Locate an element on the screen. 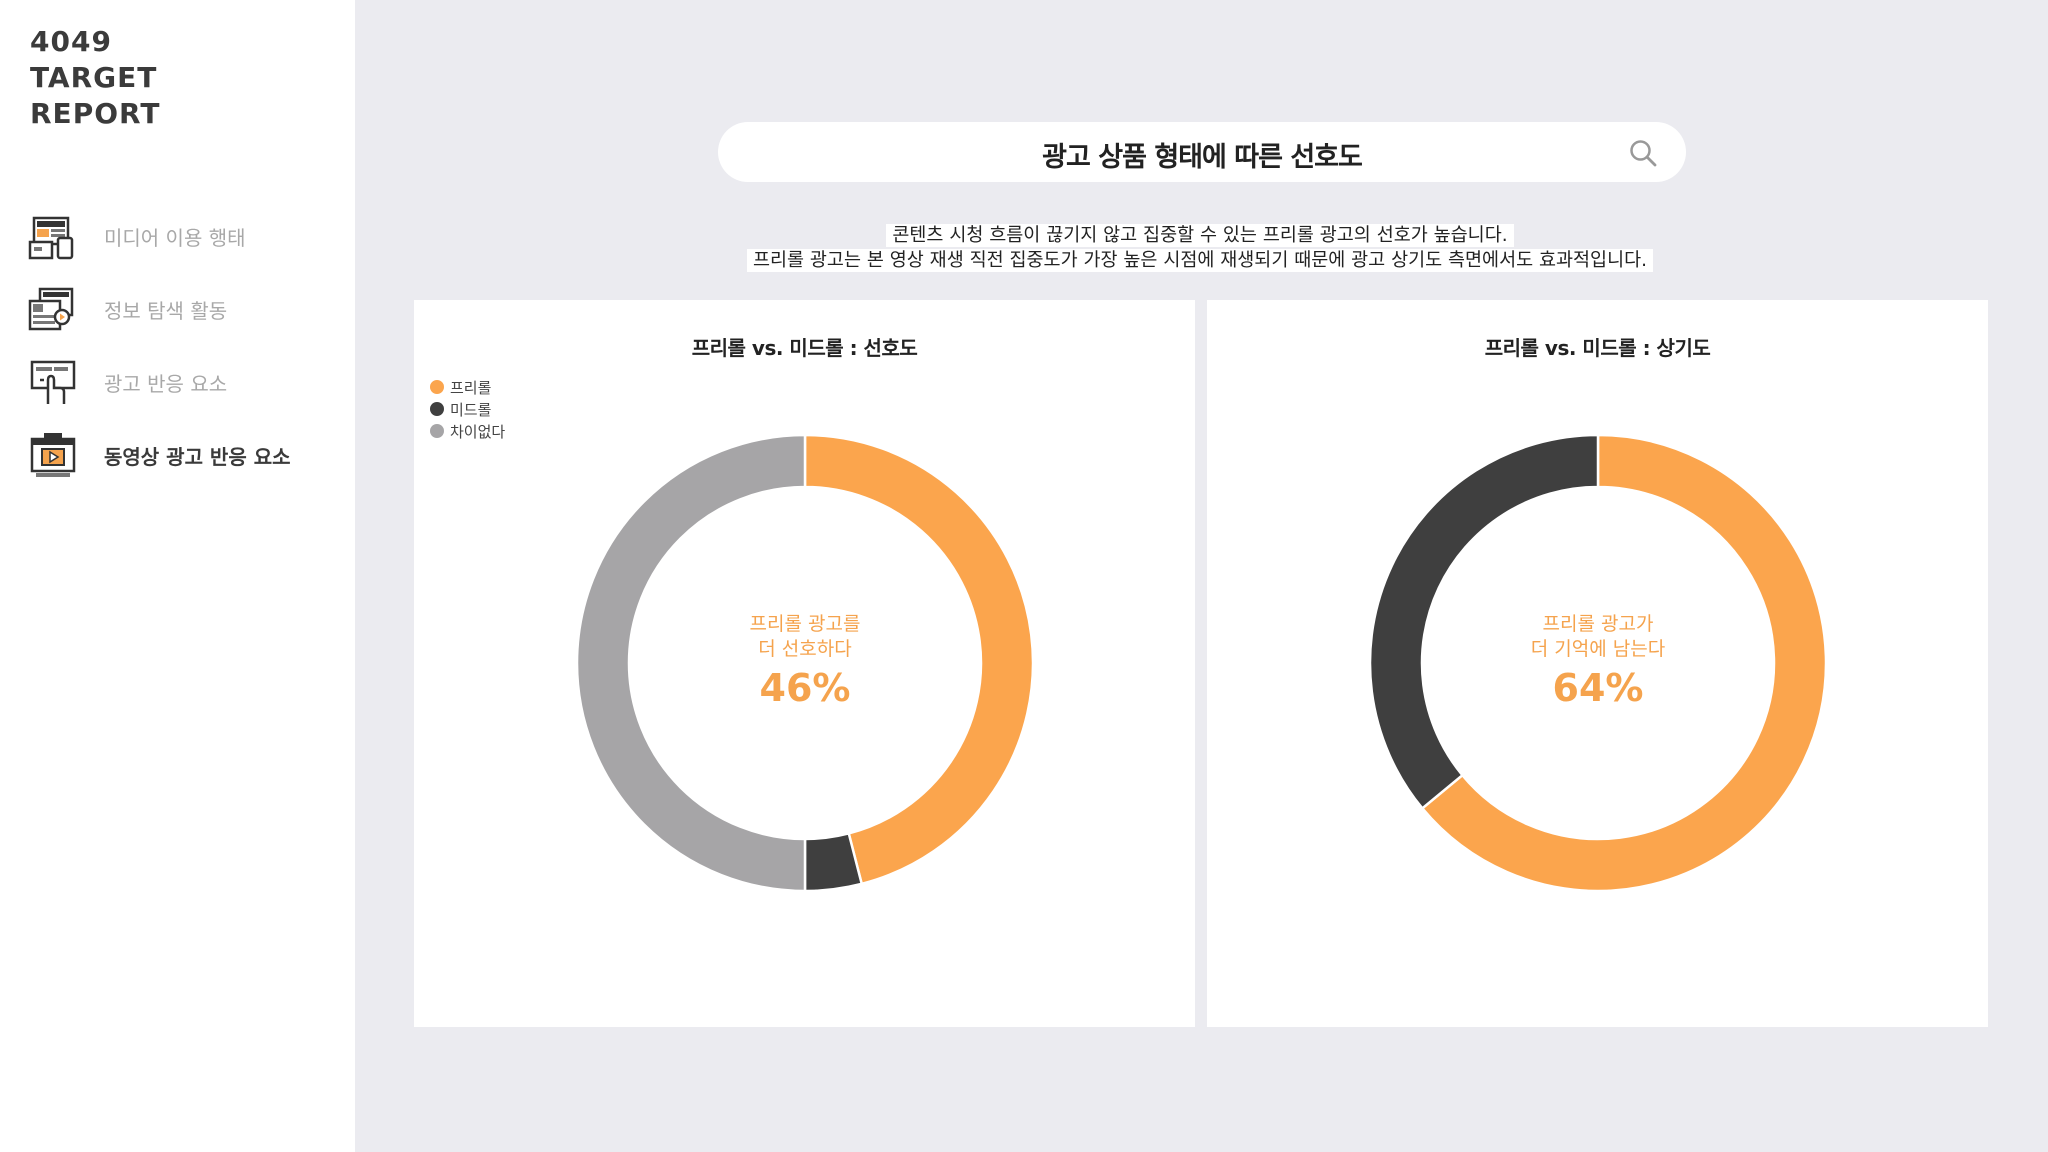 The image size is (2048, 1152). title-search-bar: 광고 상품 형태에 따른 선호도 is located at coordinates (1202, 152).